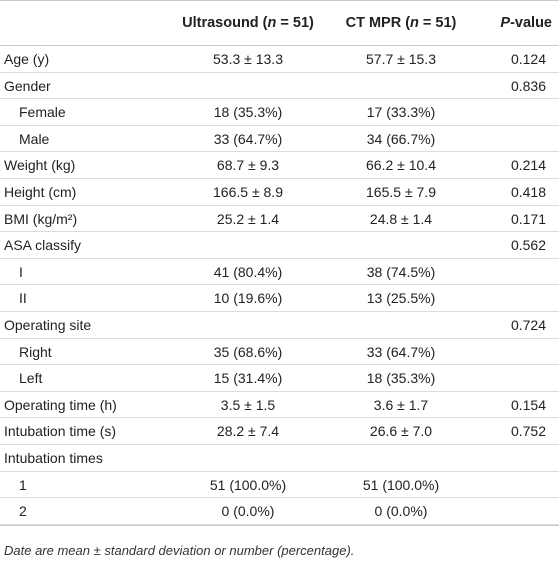 Image resolution: width=559 pixels, height=566 pixels. What do you see at coordinates (414, 23) in the screenshot?
I see `header-ct-n: n` at bounding box center [414, 23].